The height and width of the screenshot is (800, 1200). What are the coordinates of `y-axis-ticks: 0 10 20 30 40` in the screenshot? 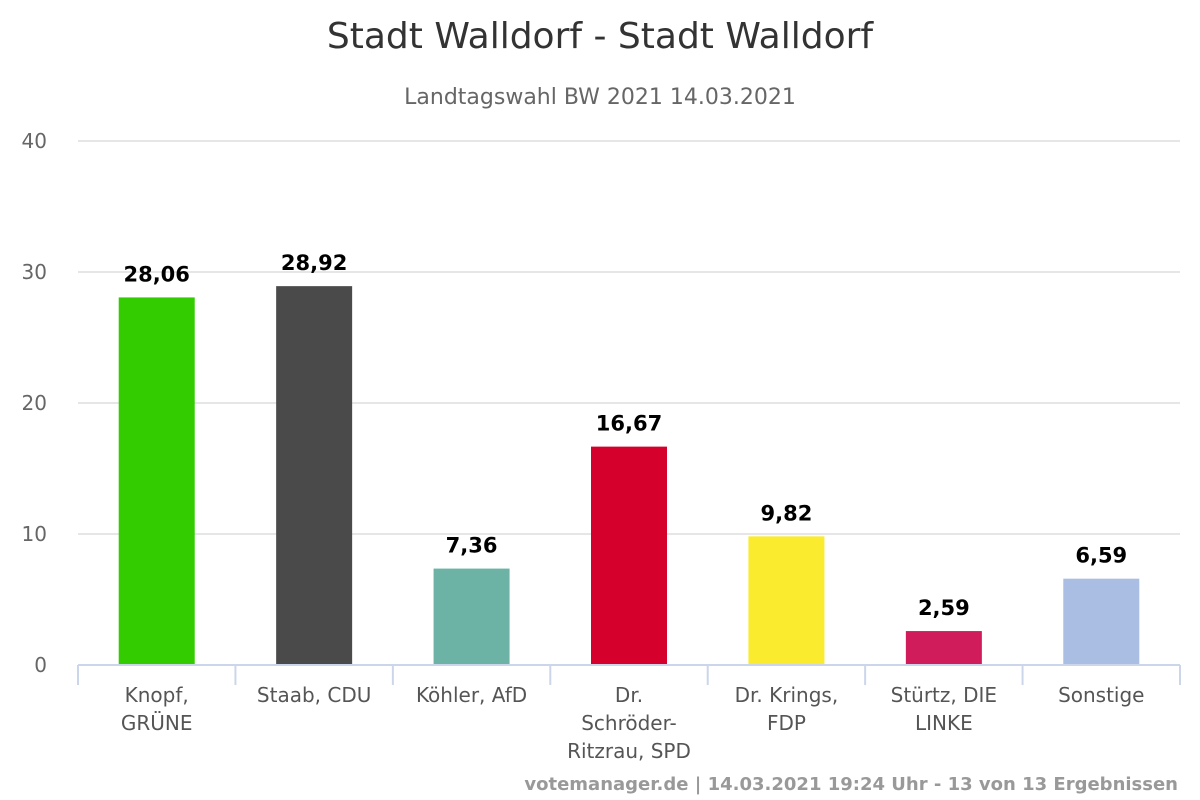 It's located at (34, 403).